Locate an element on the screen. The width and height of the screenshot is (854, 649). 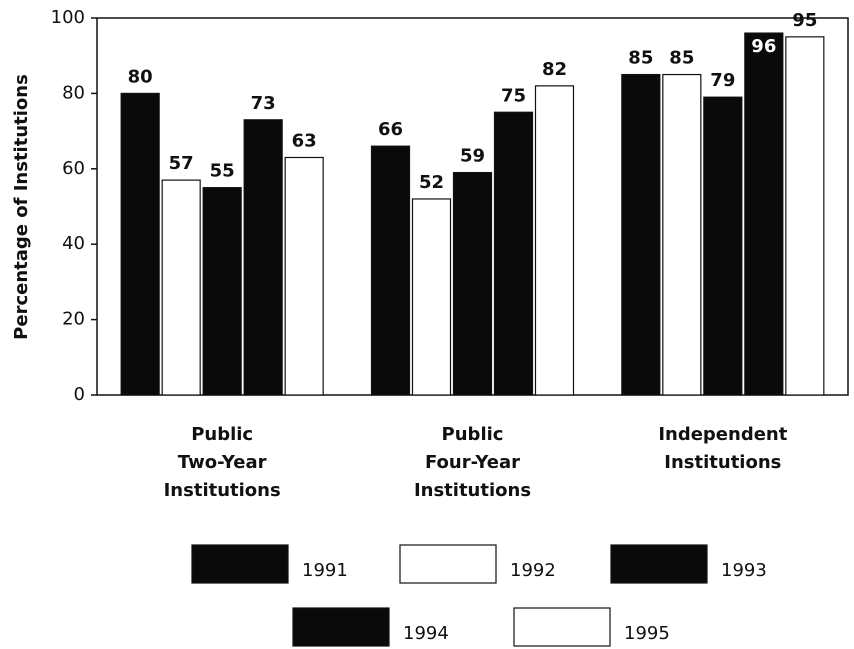
data-label: 96 is located at coordinates (763, 46).